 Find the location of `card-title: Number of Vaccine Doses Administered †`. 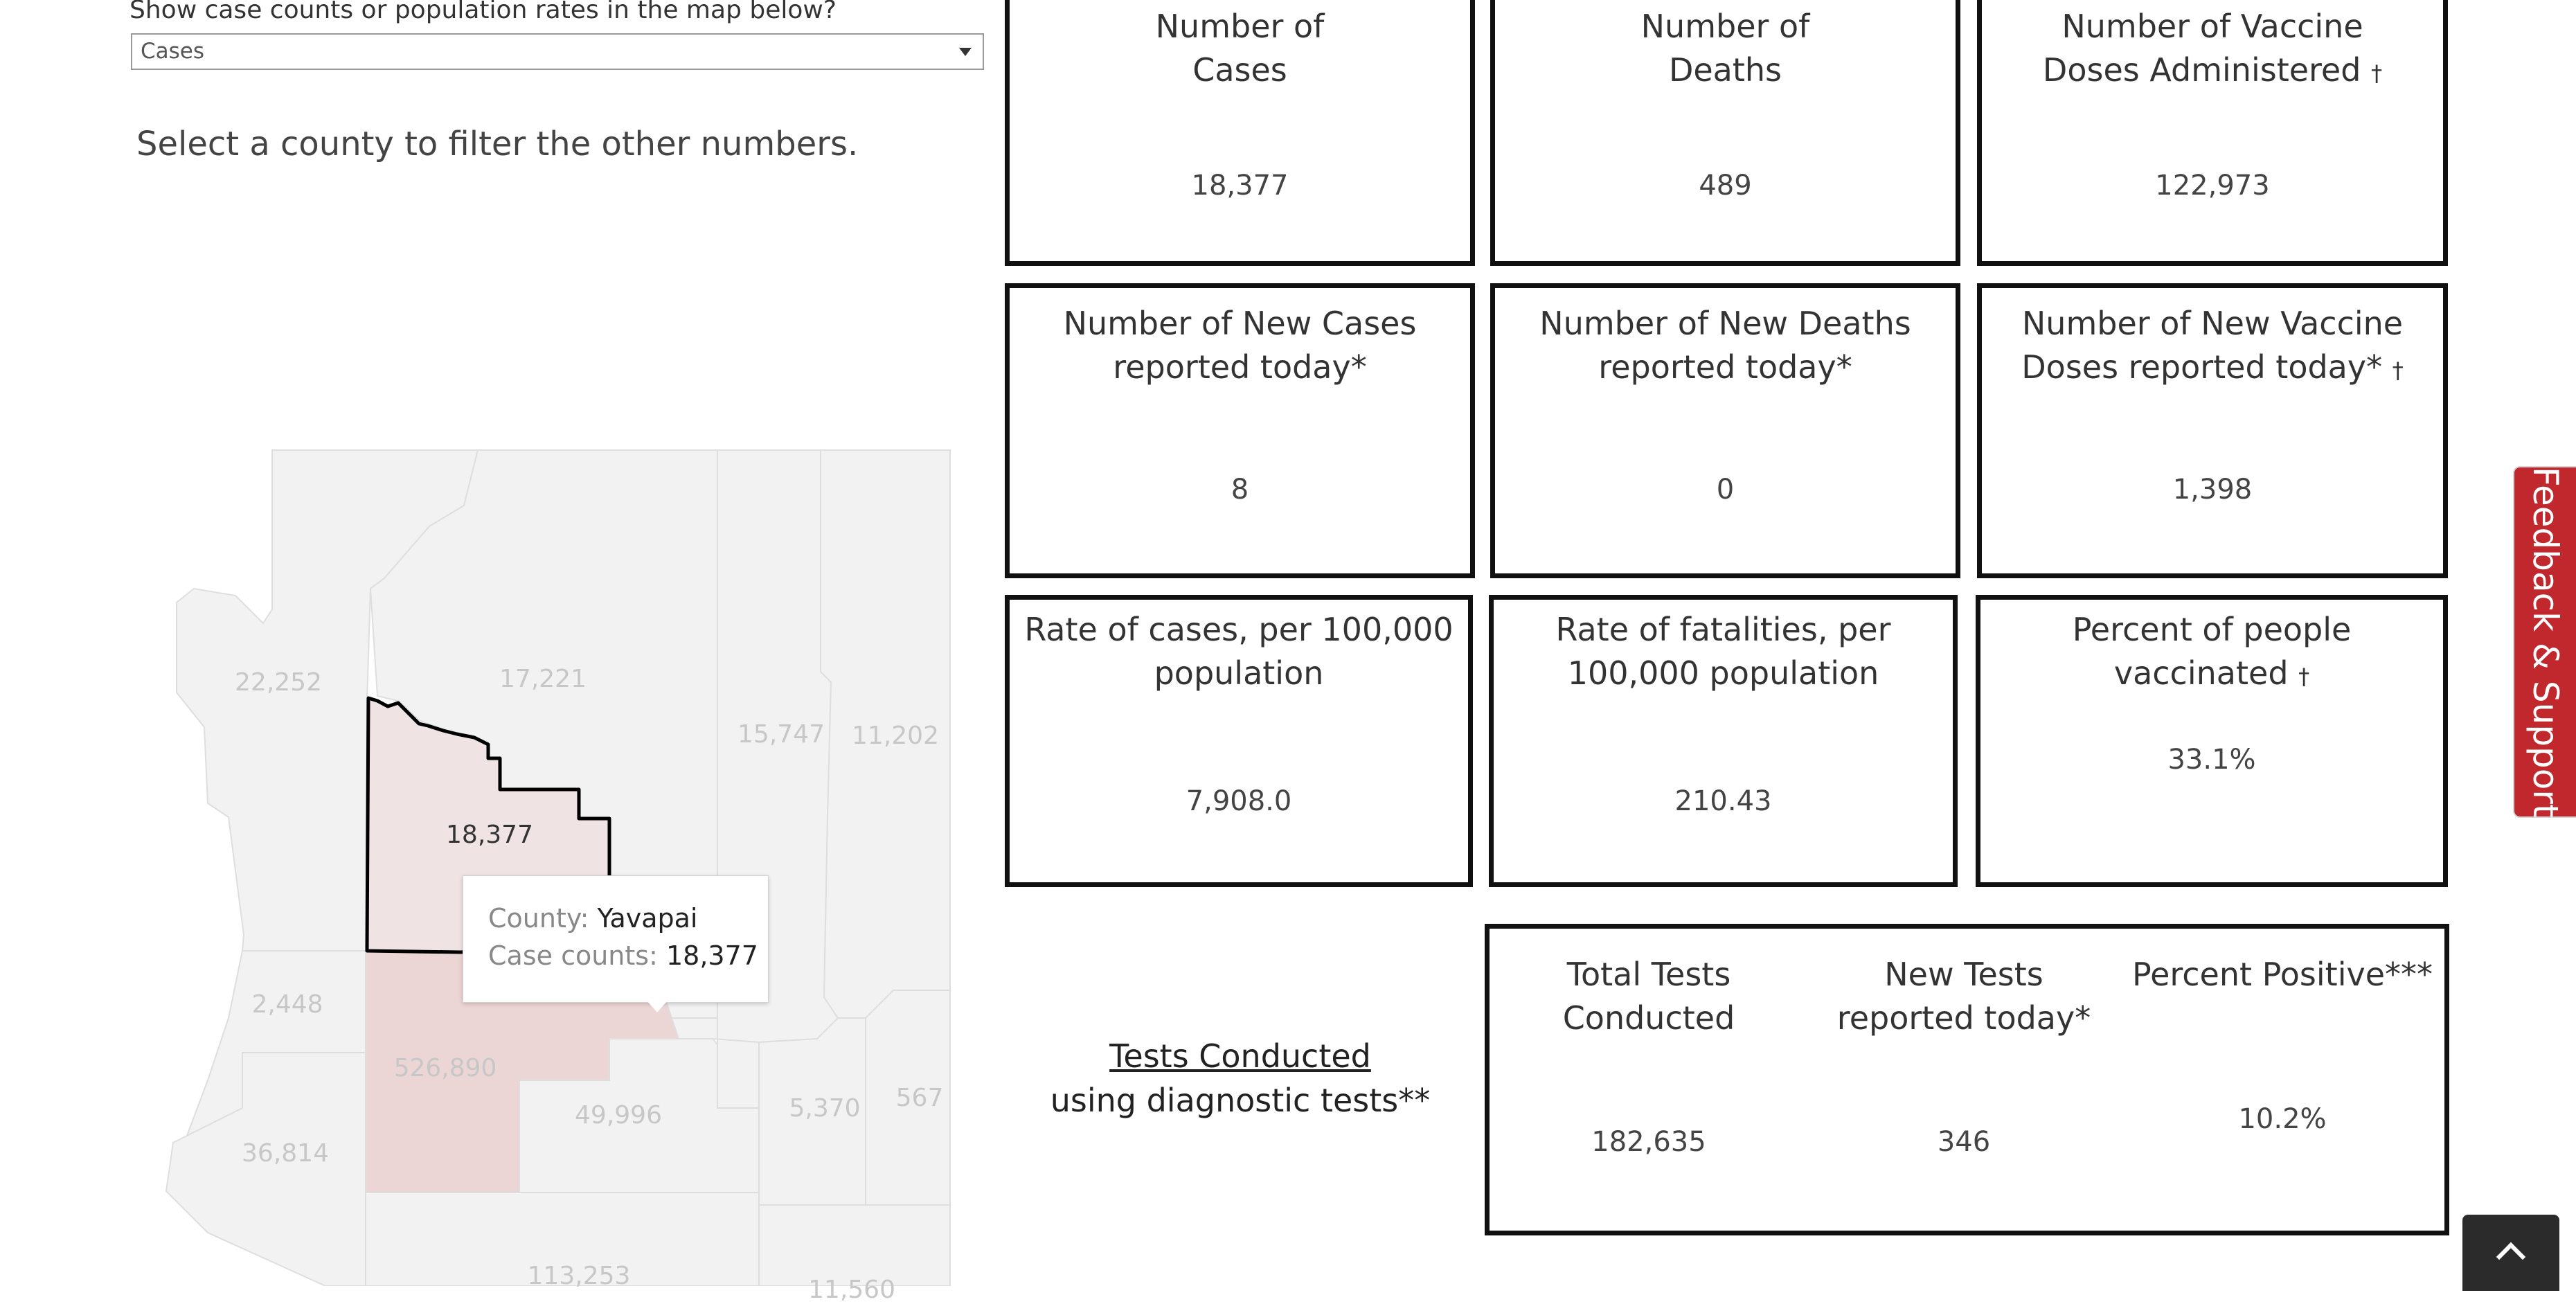

card-title: Number of Vaccine Doses Administered † is located at coordinates (2212, 48).